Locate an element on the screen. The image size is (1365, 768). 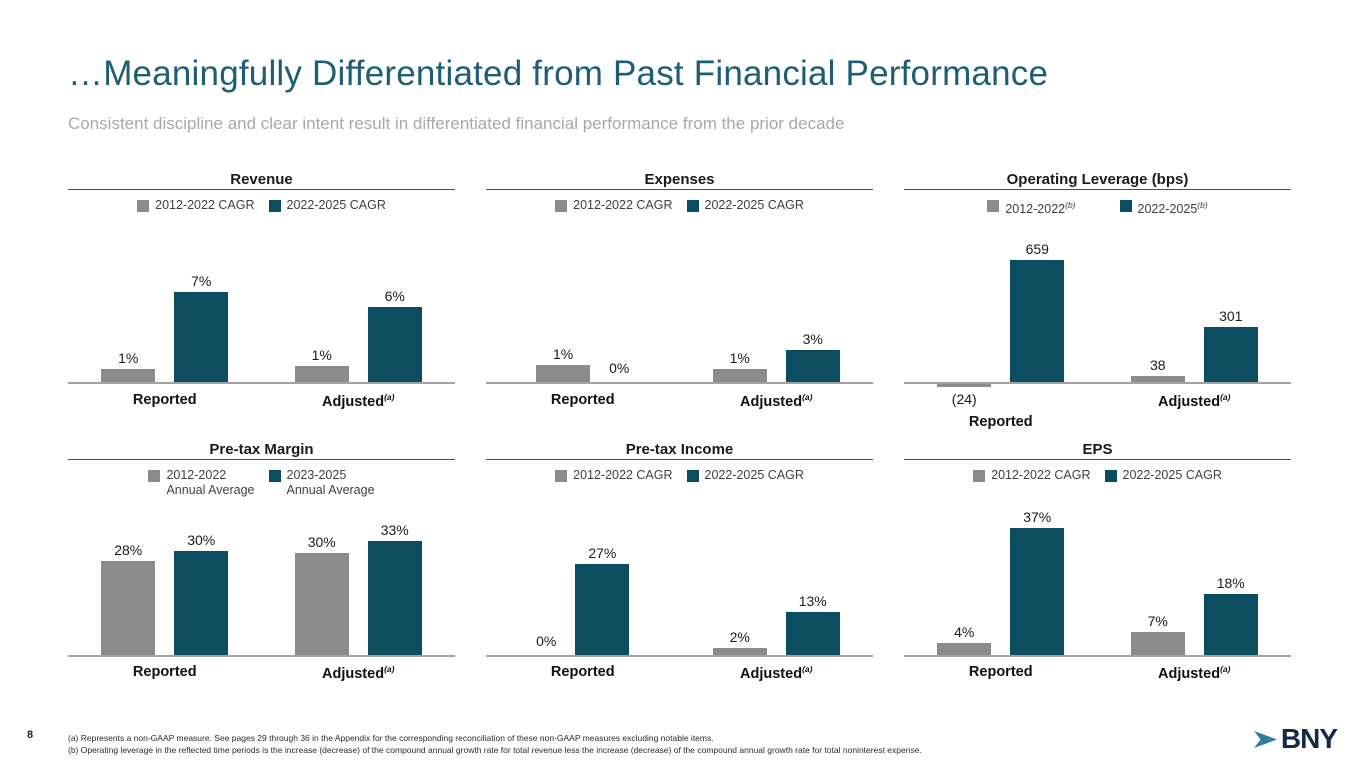
legend-label-line1: 2012-2022 is located at coordinates (210, 475).